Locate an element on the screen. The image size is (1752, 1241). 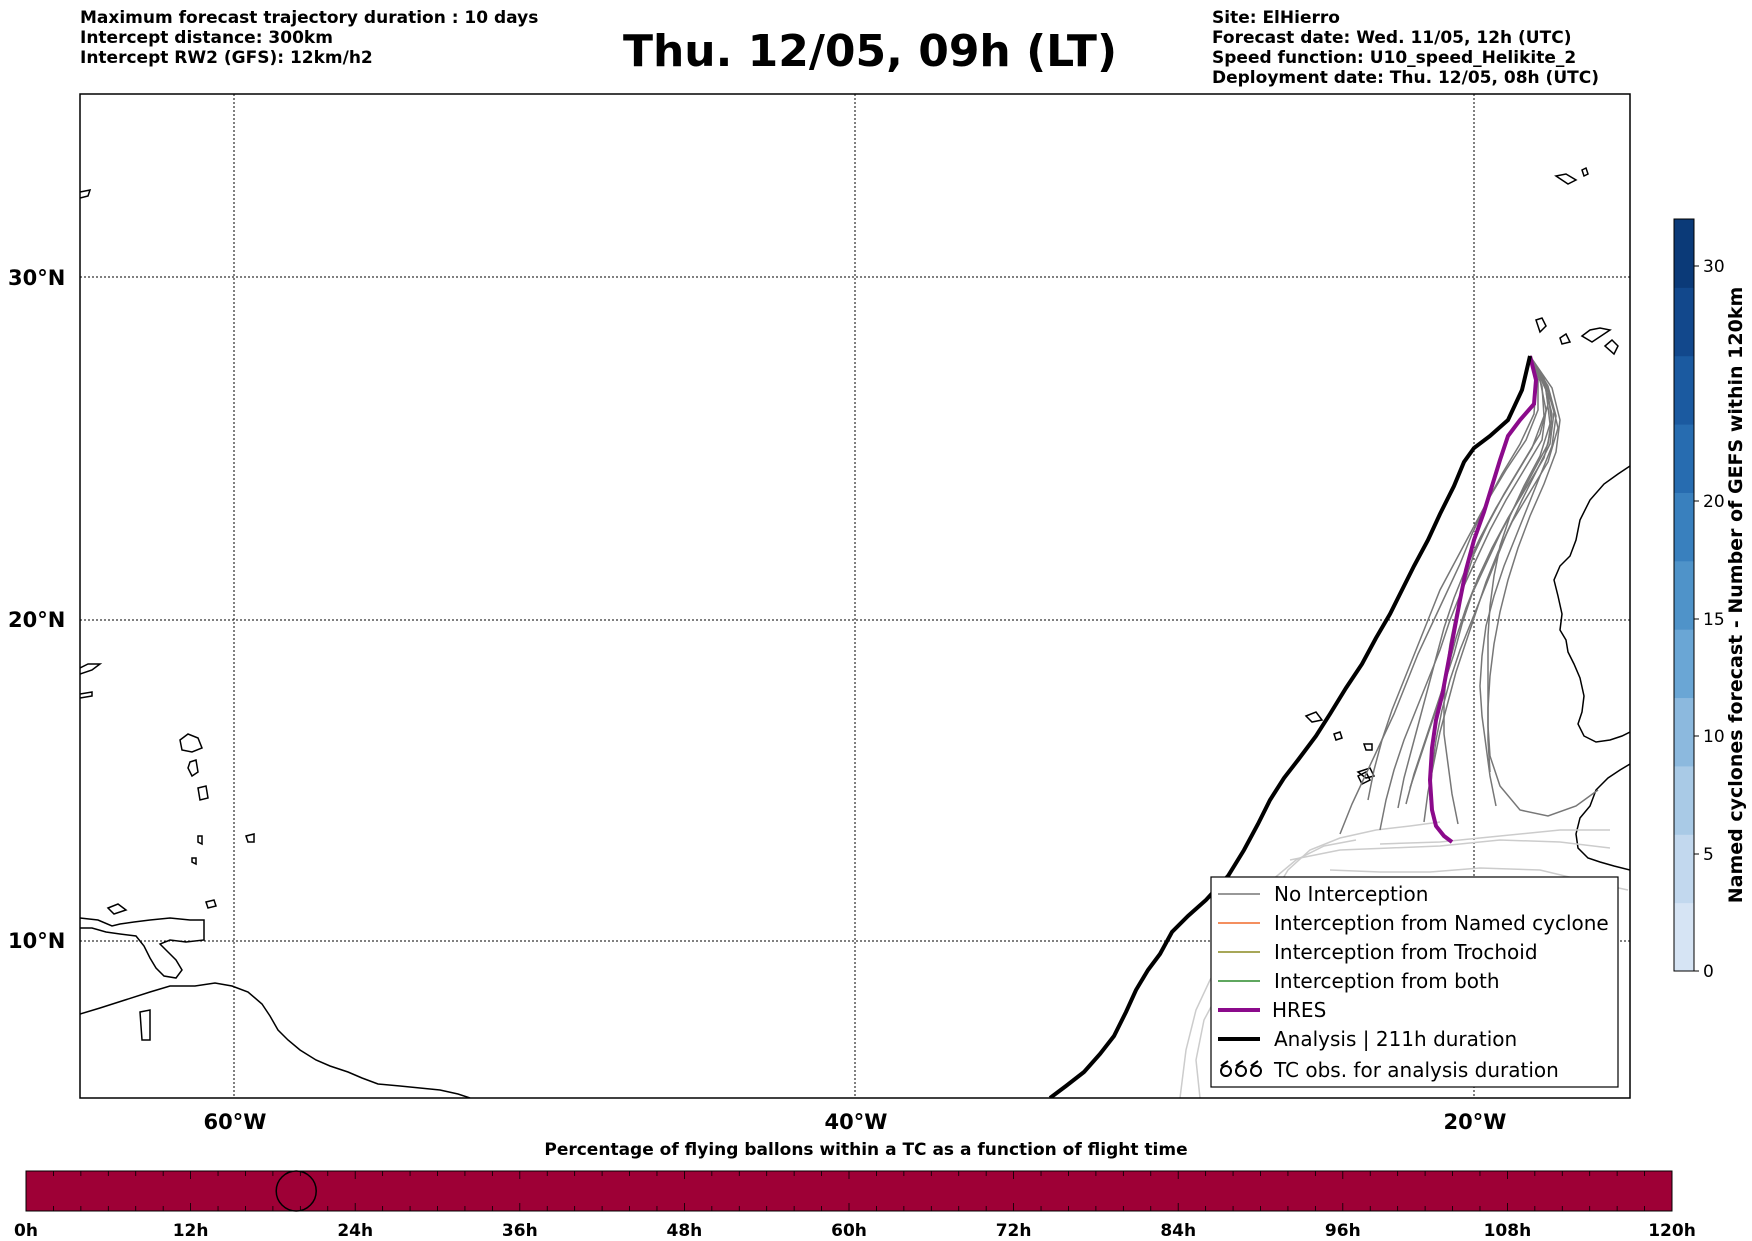
colorbar-frame is located at coordinates (1684, 595).